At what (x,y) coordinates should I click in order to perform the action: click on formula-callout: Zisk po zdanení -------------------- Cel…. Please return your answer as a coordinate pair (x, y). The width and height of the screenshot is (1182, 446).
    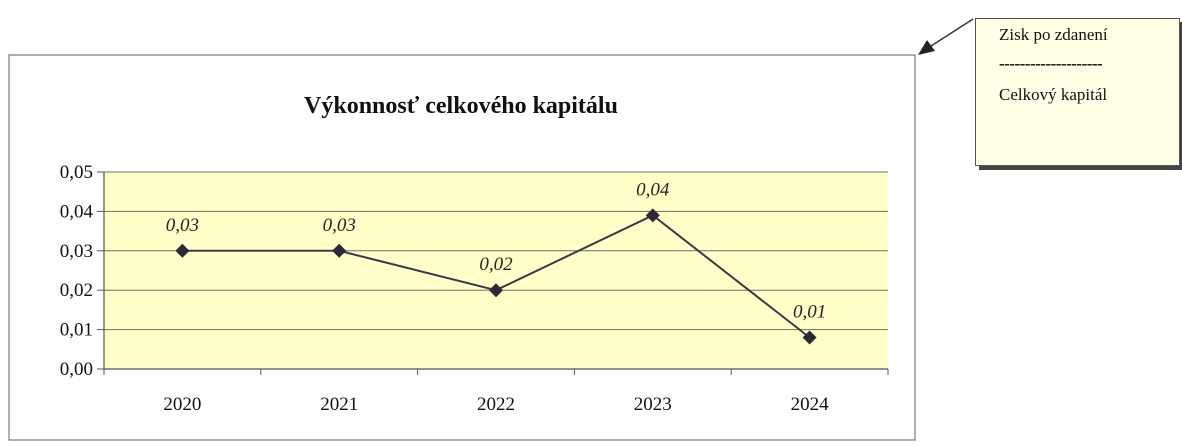
    Looking at the image, I should click on (1077, 92).